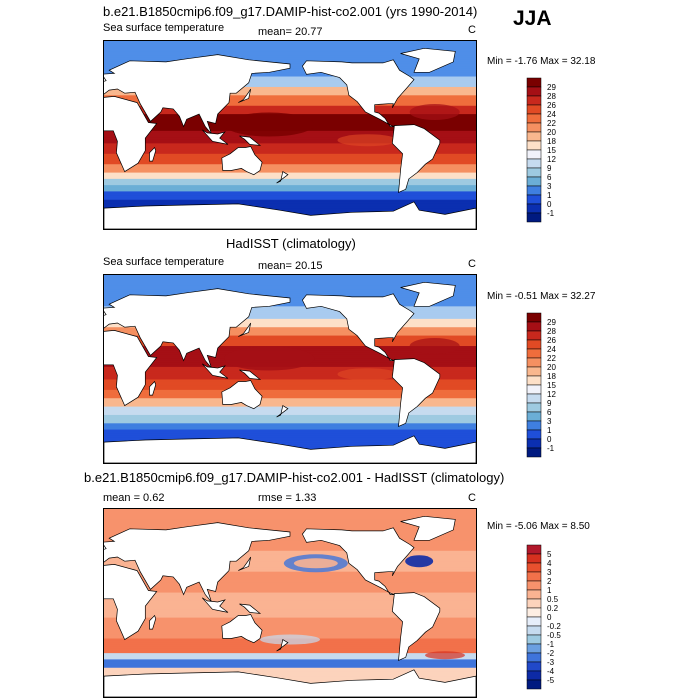  I want to click on colorbar-tick-label: 26, so click(551, 340).